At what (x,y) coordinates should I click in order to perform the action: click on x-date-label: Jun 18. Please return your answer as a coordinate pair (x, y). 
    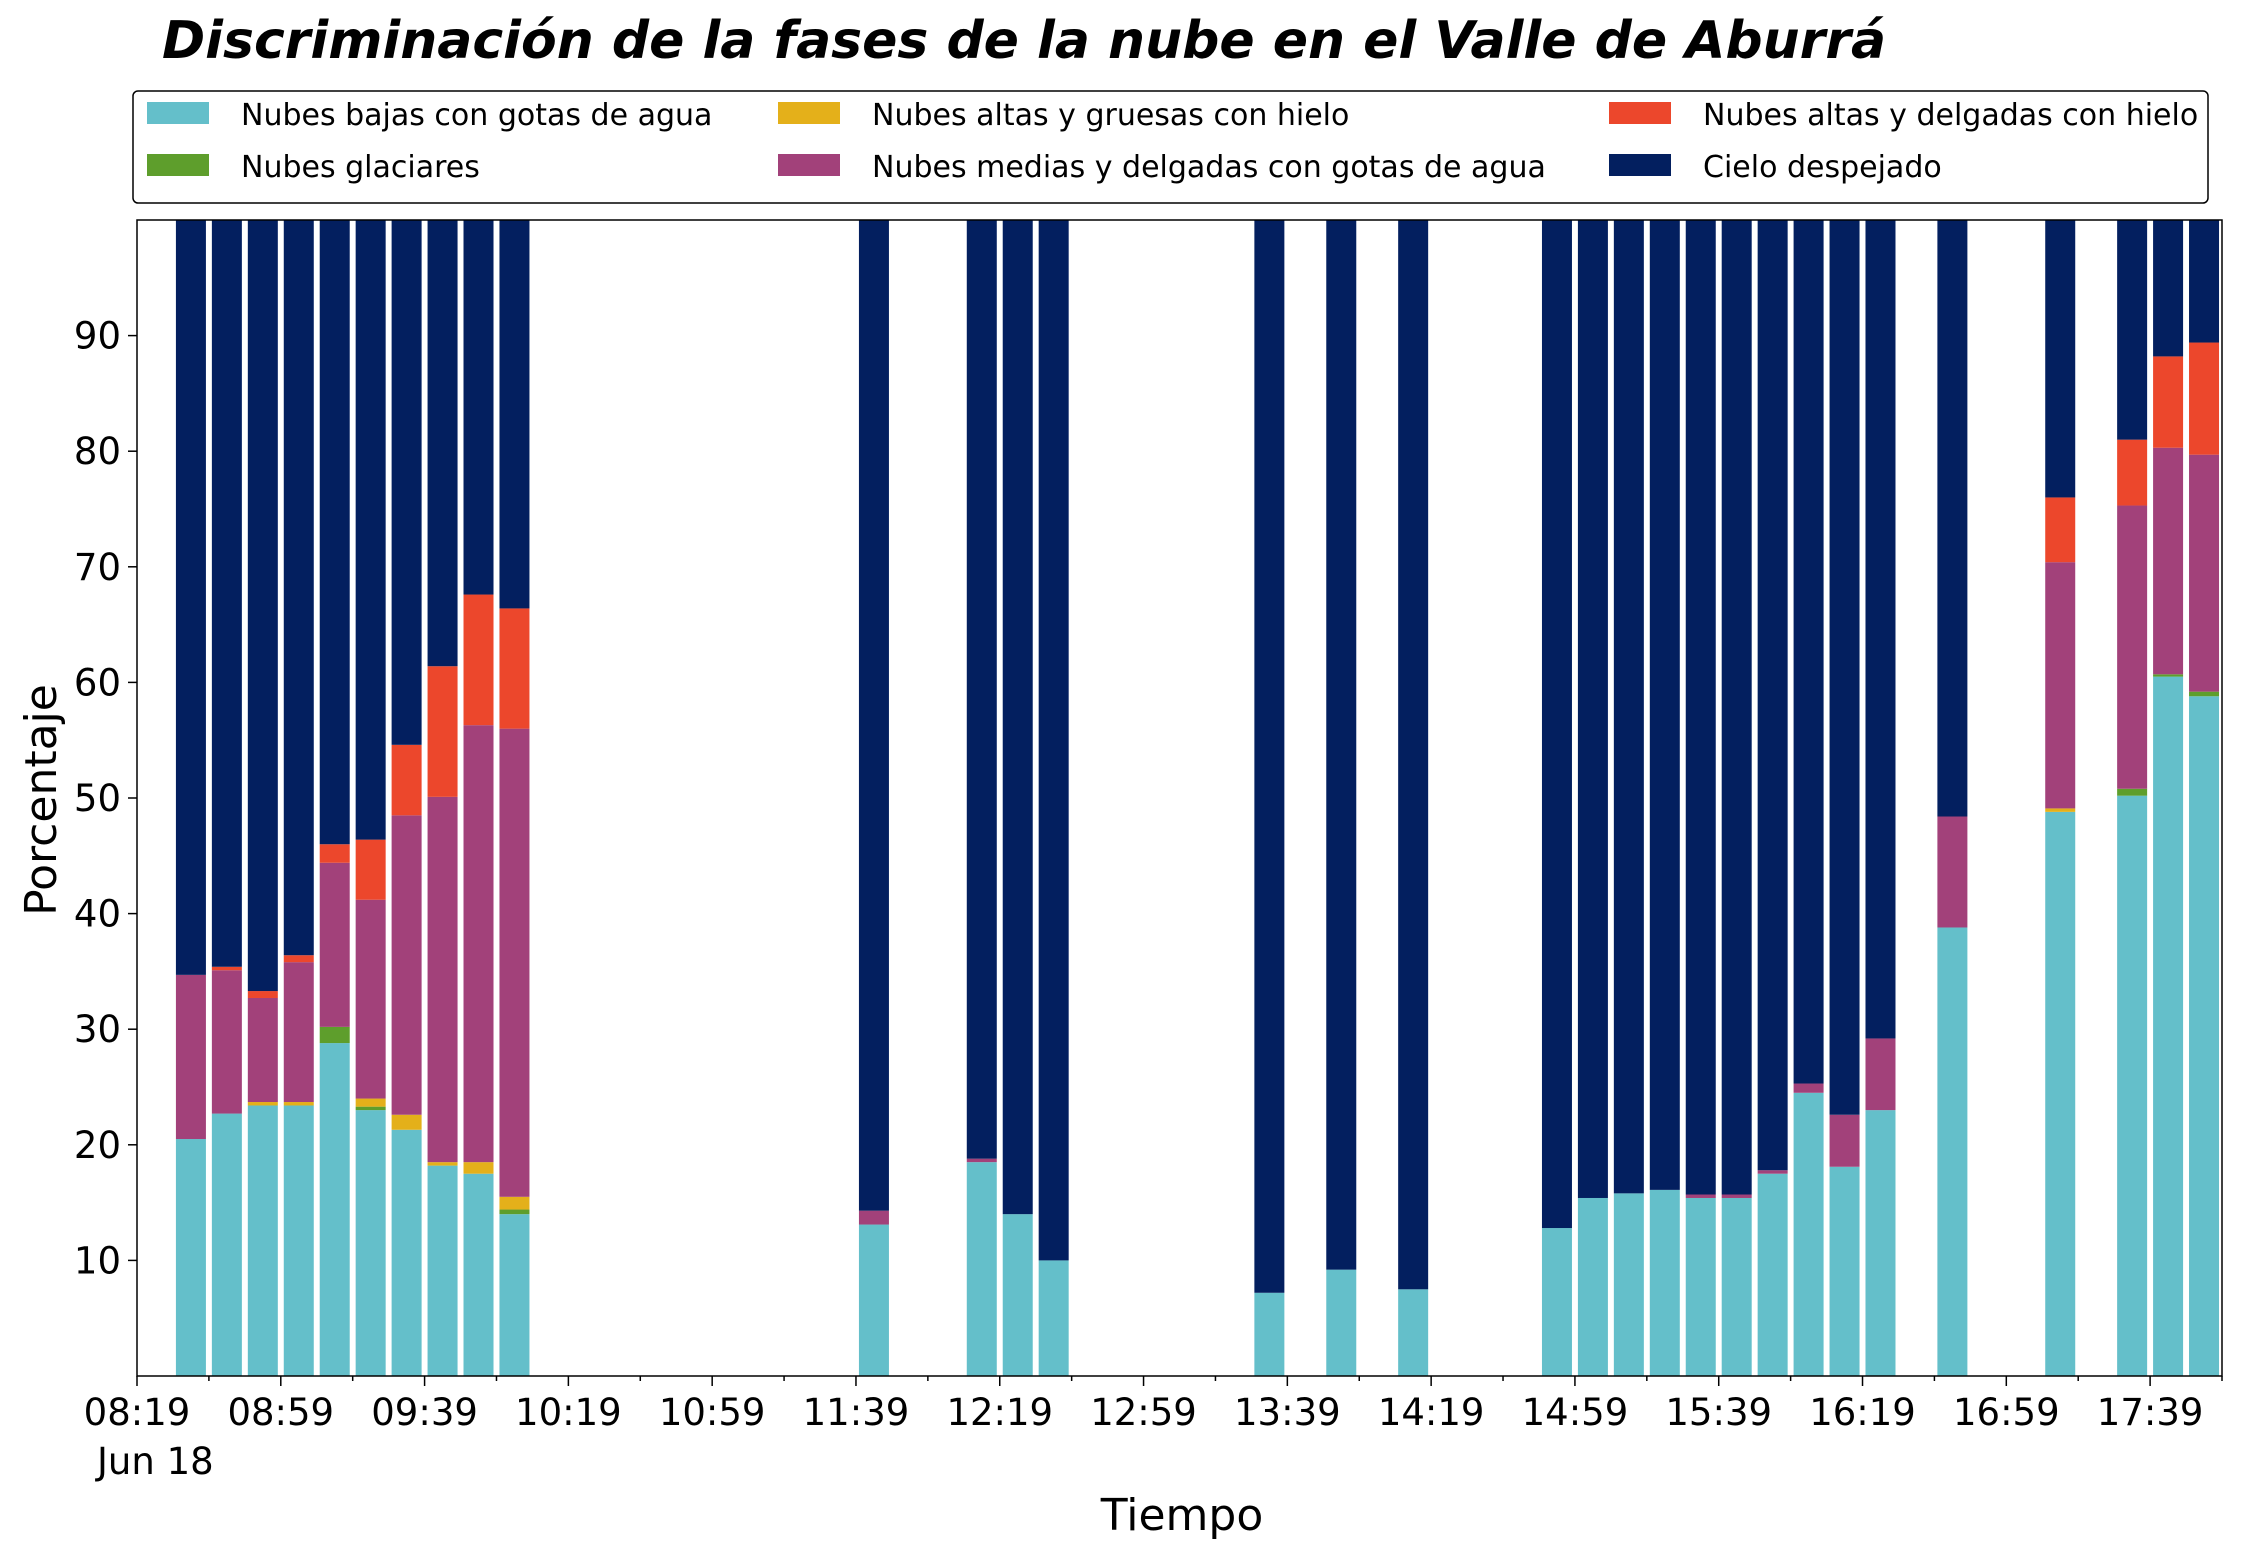
    Looking at the image, I should click on (154, 1461).